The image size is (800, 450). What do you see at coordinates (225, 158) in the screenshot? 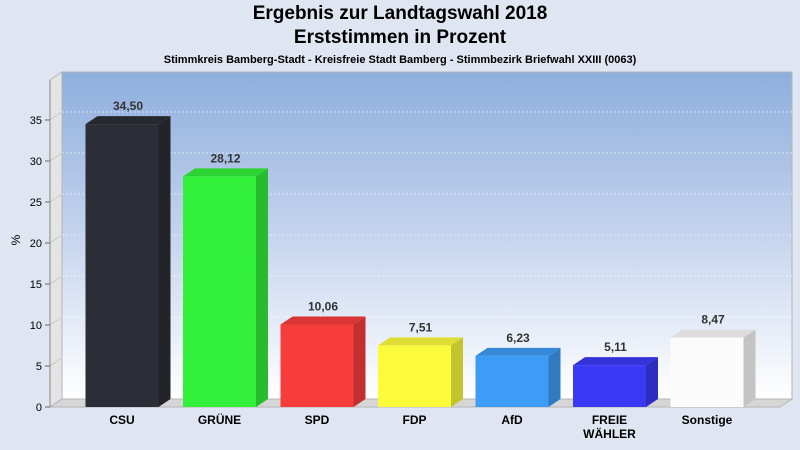
I see `bar-value-label: 28,12` at bounding box center [225, 158].